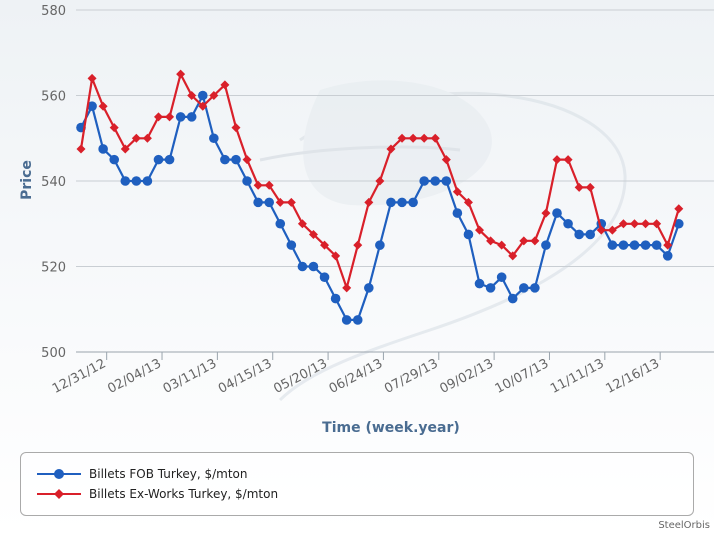 The height and width of the screenshot is (533, 714). Describe the element at coordinates (141, 474) in the screenshot. I see `legend-item-fob: Billets FOB Turkey, $/mton` at that location.